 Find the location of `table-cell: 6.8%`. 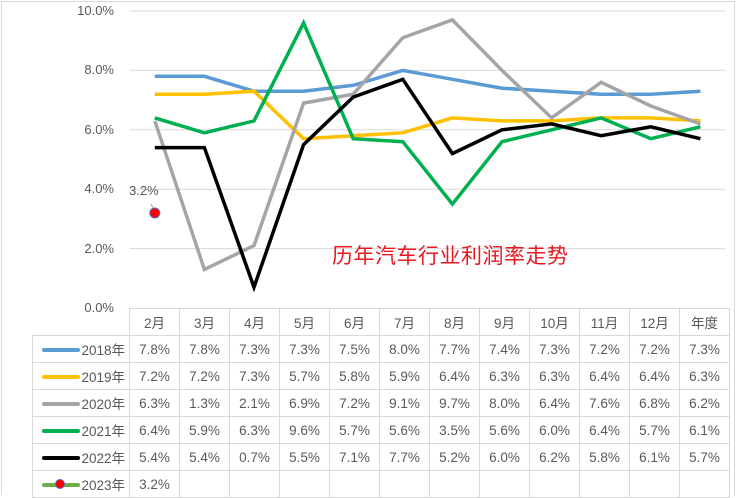

table-cell: 6.8% is located at coordinates (654, 403).